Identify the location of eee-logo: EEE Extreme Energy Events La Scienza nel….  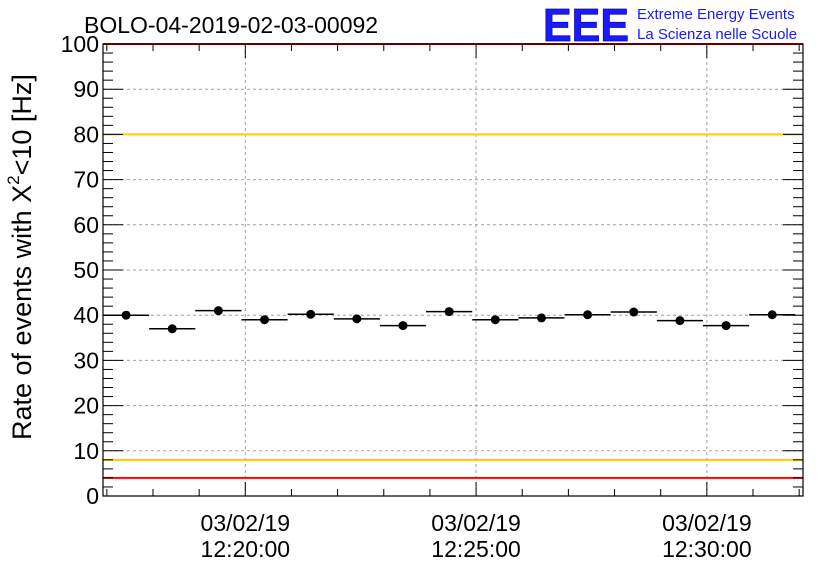
(670, 25).